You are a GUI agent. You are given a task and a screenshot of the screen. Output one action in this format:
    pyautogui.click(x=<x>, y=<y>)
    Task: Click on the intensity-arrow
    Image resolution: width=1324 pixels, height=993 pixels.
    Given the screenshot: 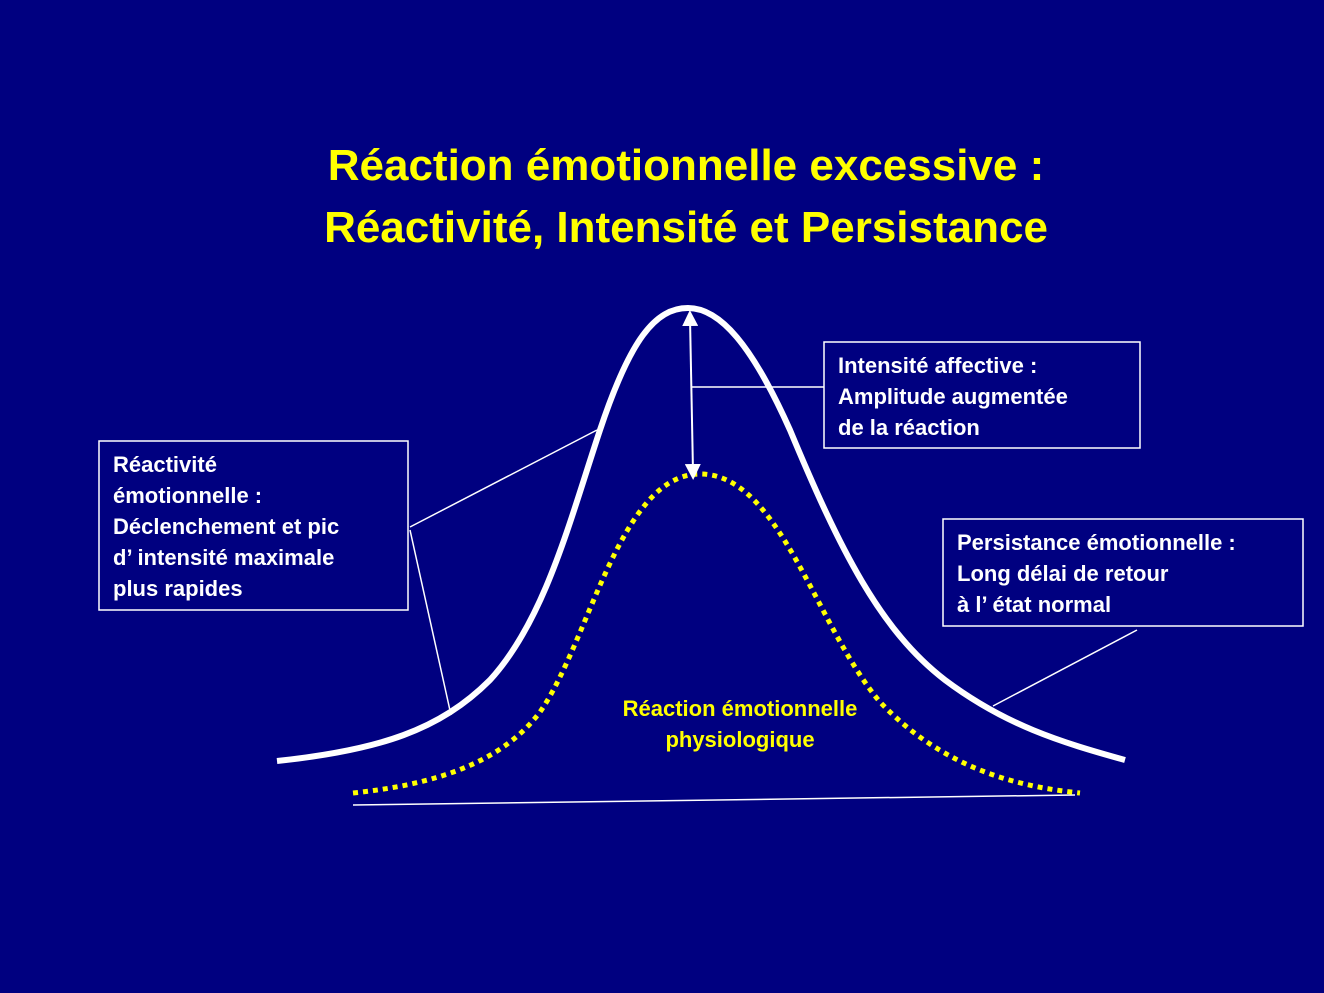 What is the action you would take?
    pyautogui.click(x=691, y=395)
    